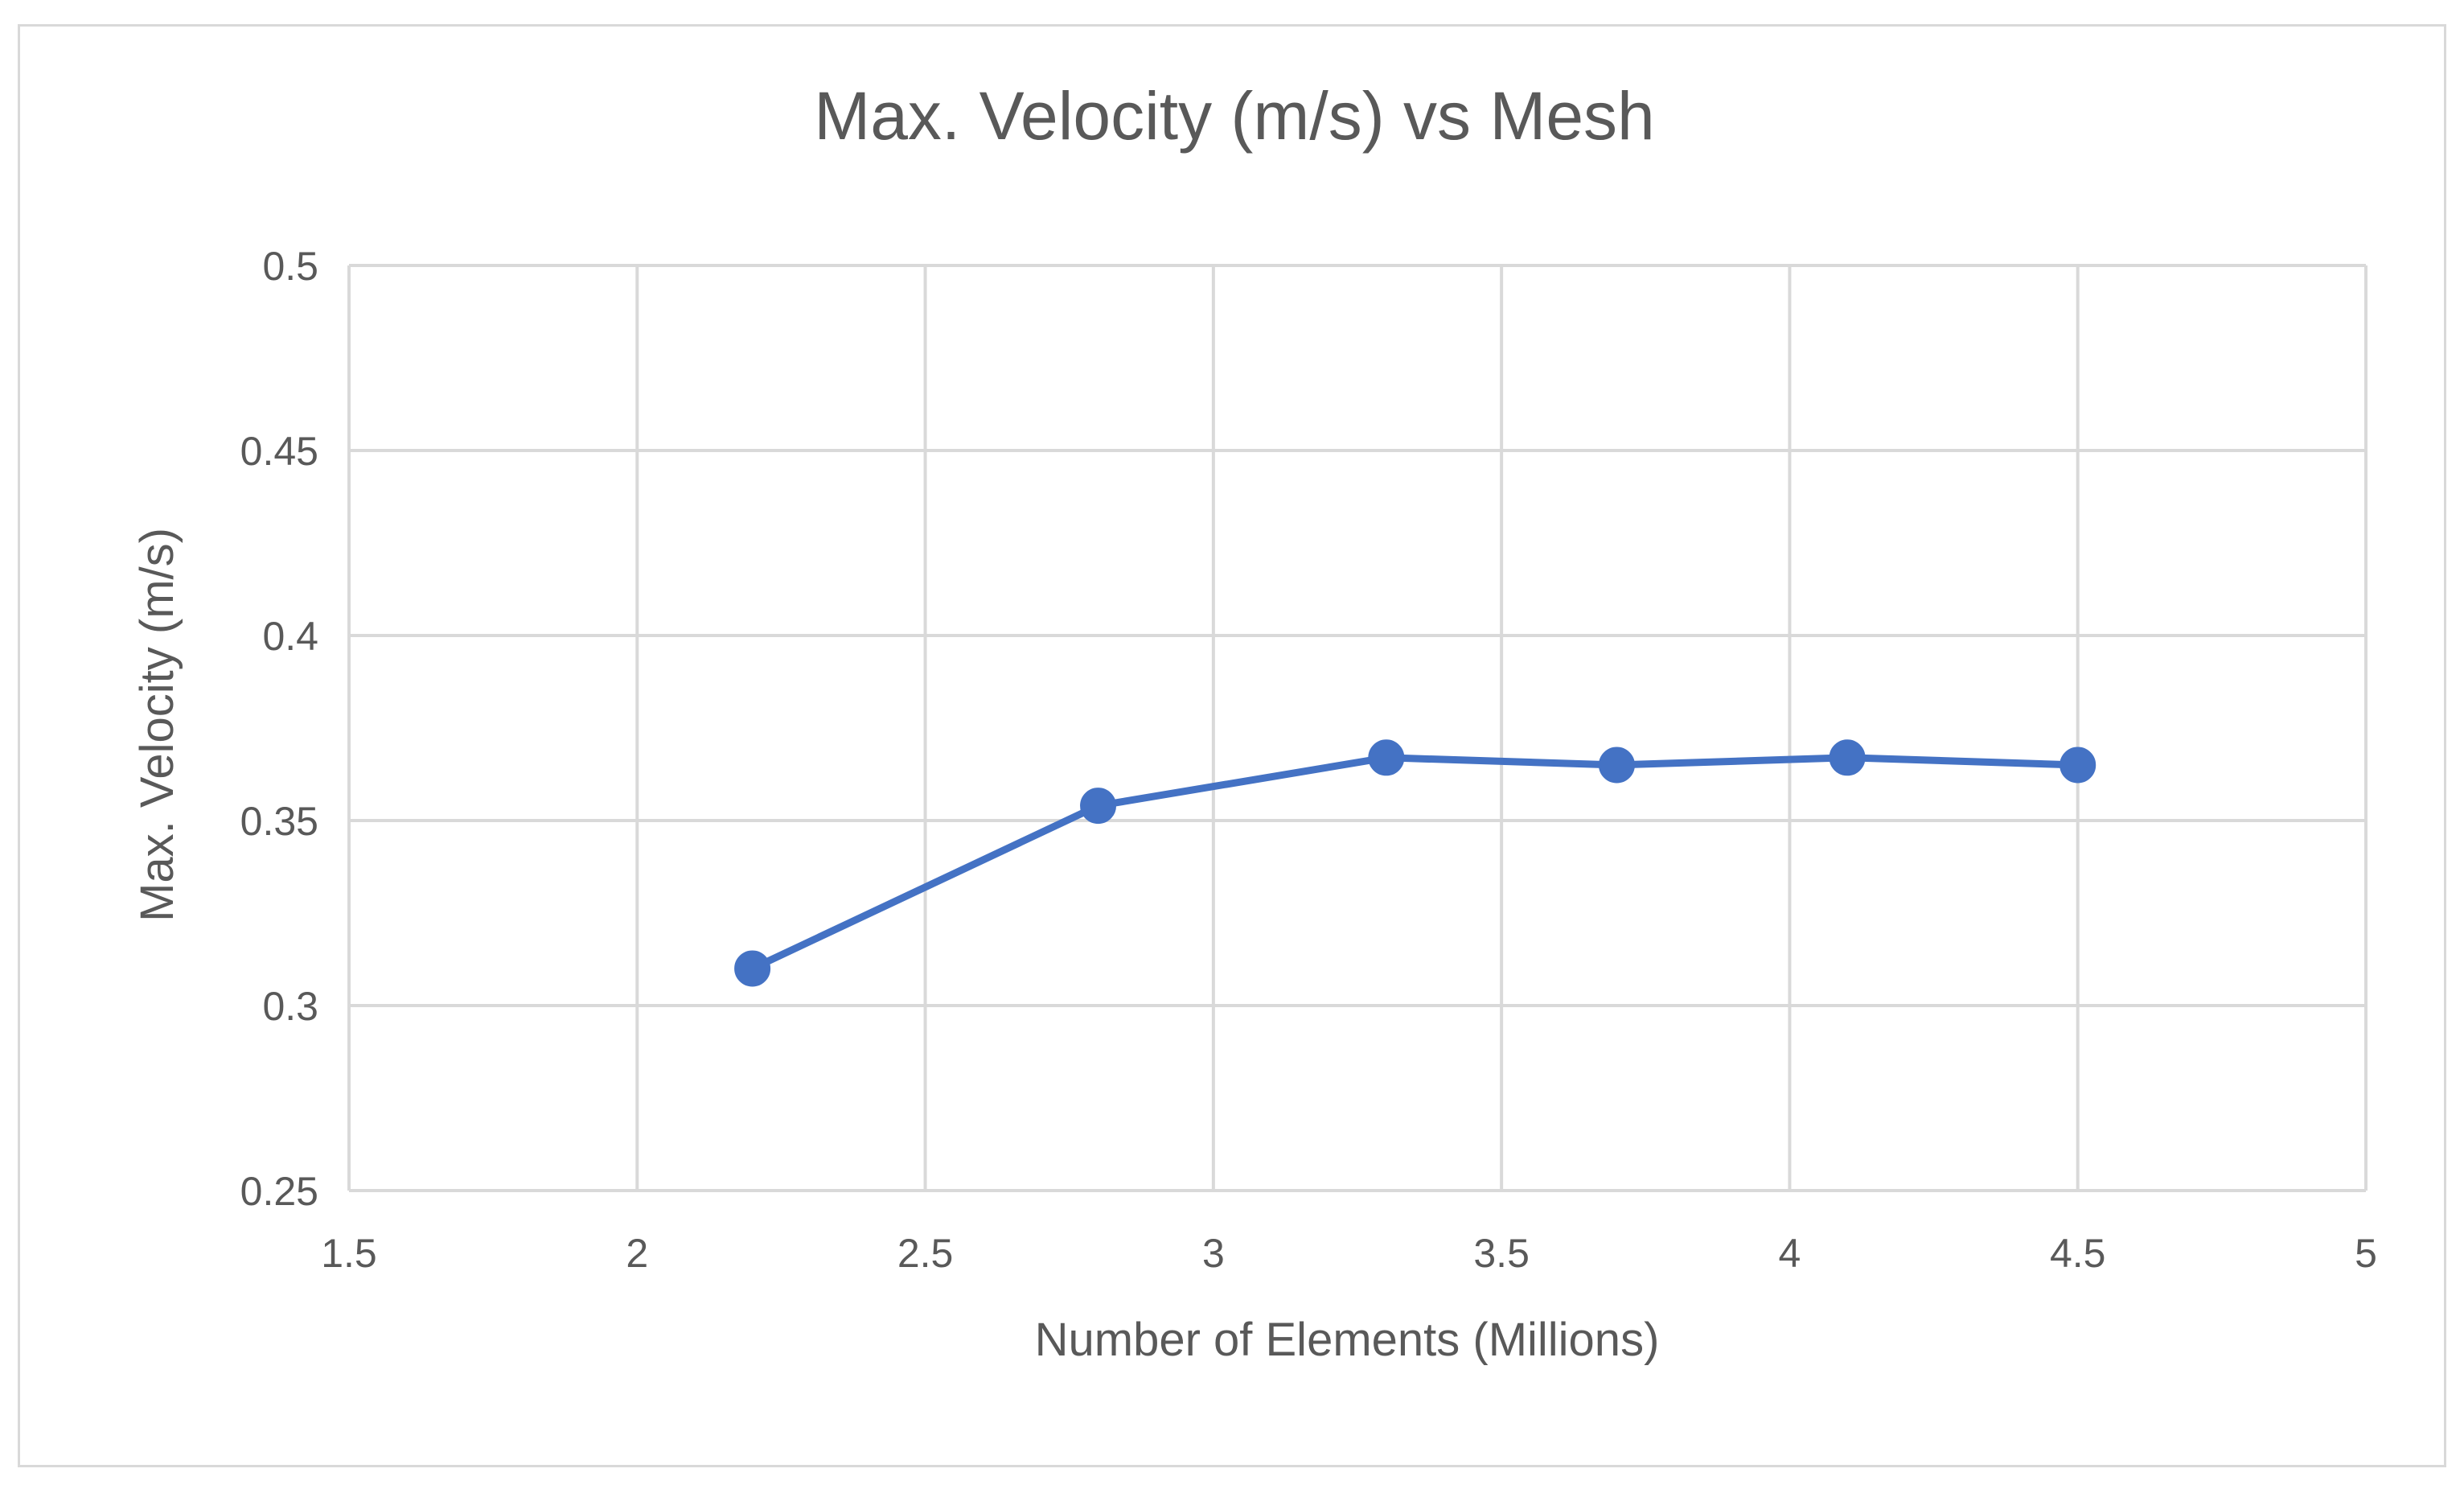 The image size is (2464, 1485). Describe the element at coordinates (279, 1191) in the screenshot. I see `y-tick-label: 0.25` at that location.